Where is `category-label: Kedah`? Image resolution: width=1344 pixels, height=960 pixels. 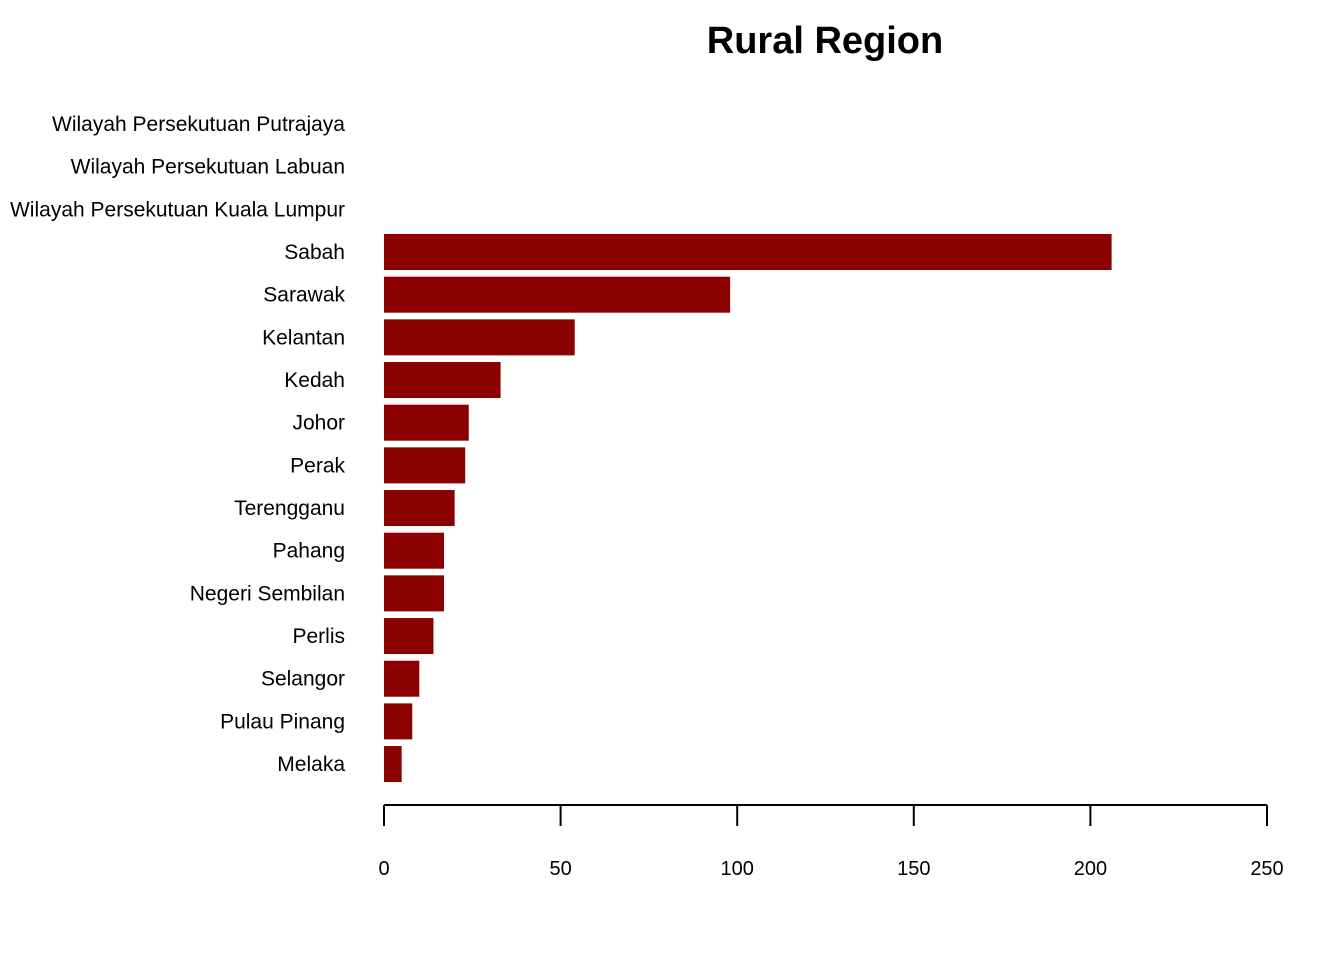
category-label: Kedah is located at coordinates (314, 380).